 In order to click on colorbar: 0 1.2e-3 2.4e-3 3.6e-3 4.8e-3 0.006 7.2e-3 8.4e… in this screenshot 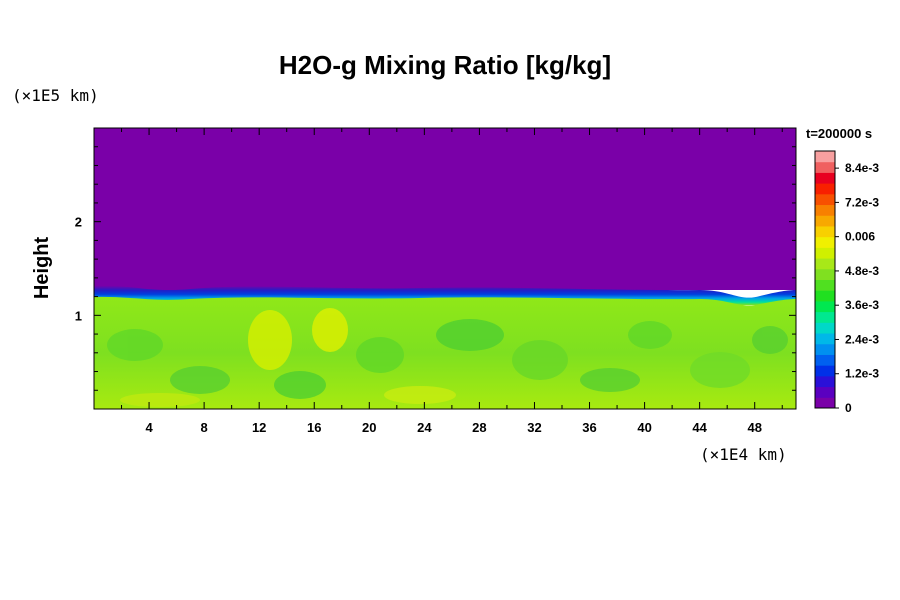, I will do `click(846, 282)`.